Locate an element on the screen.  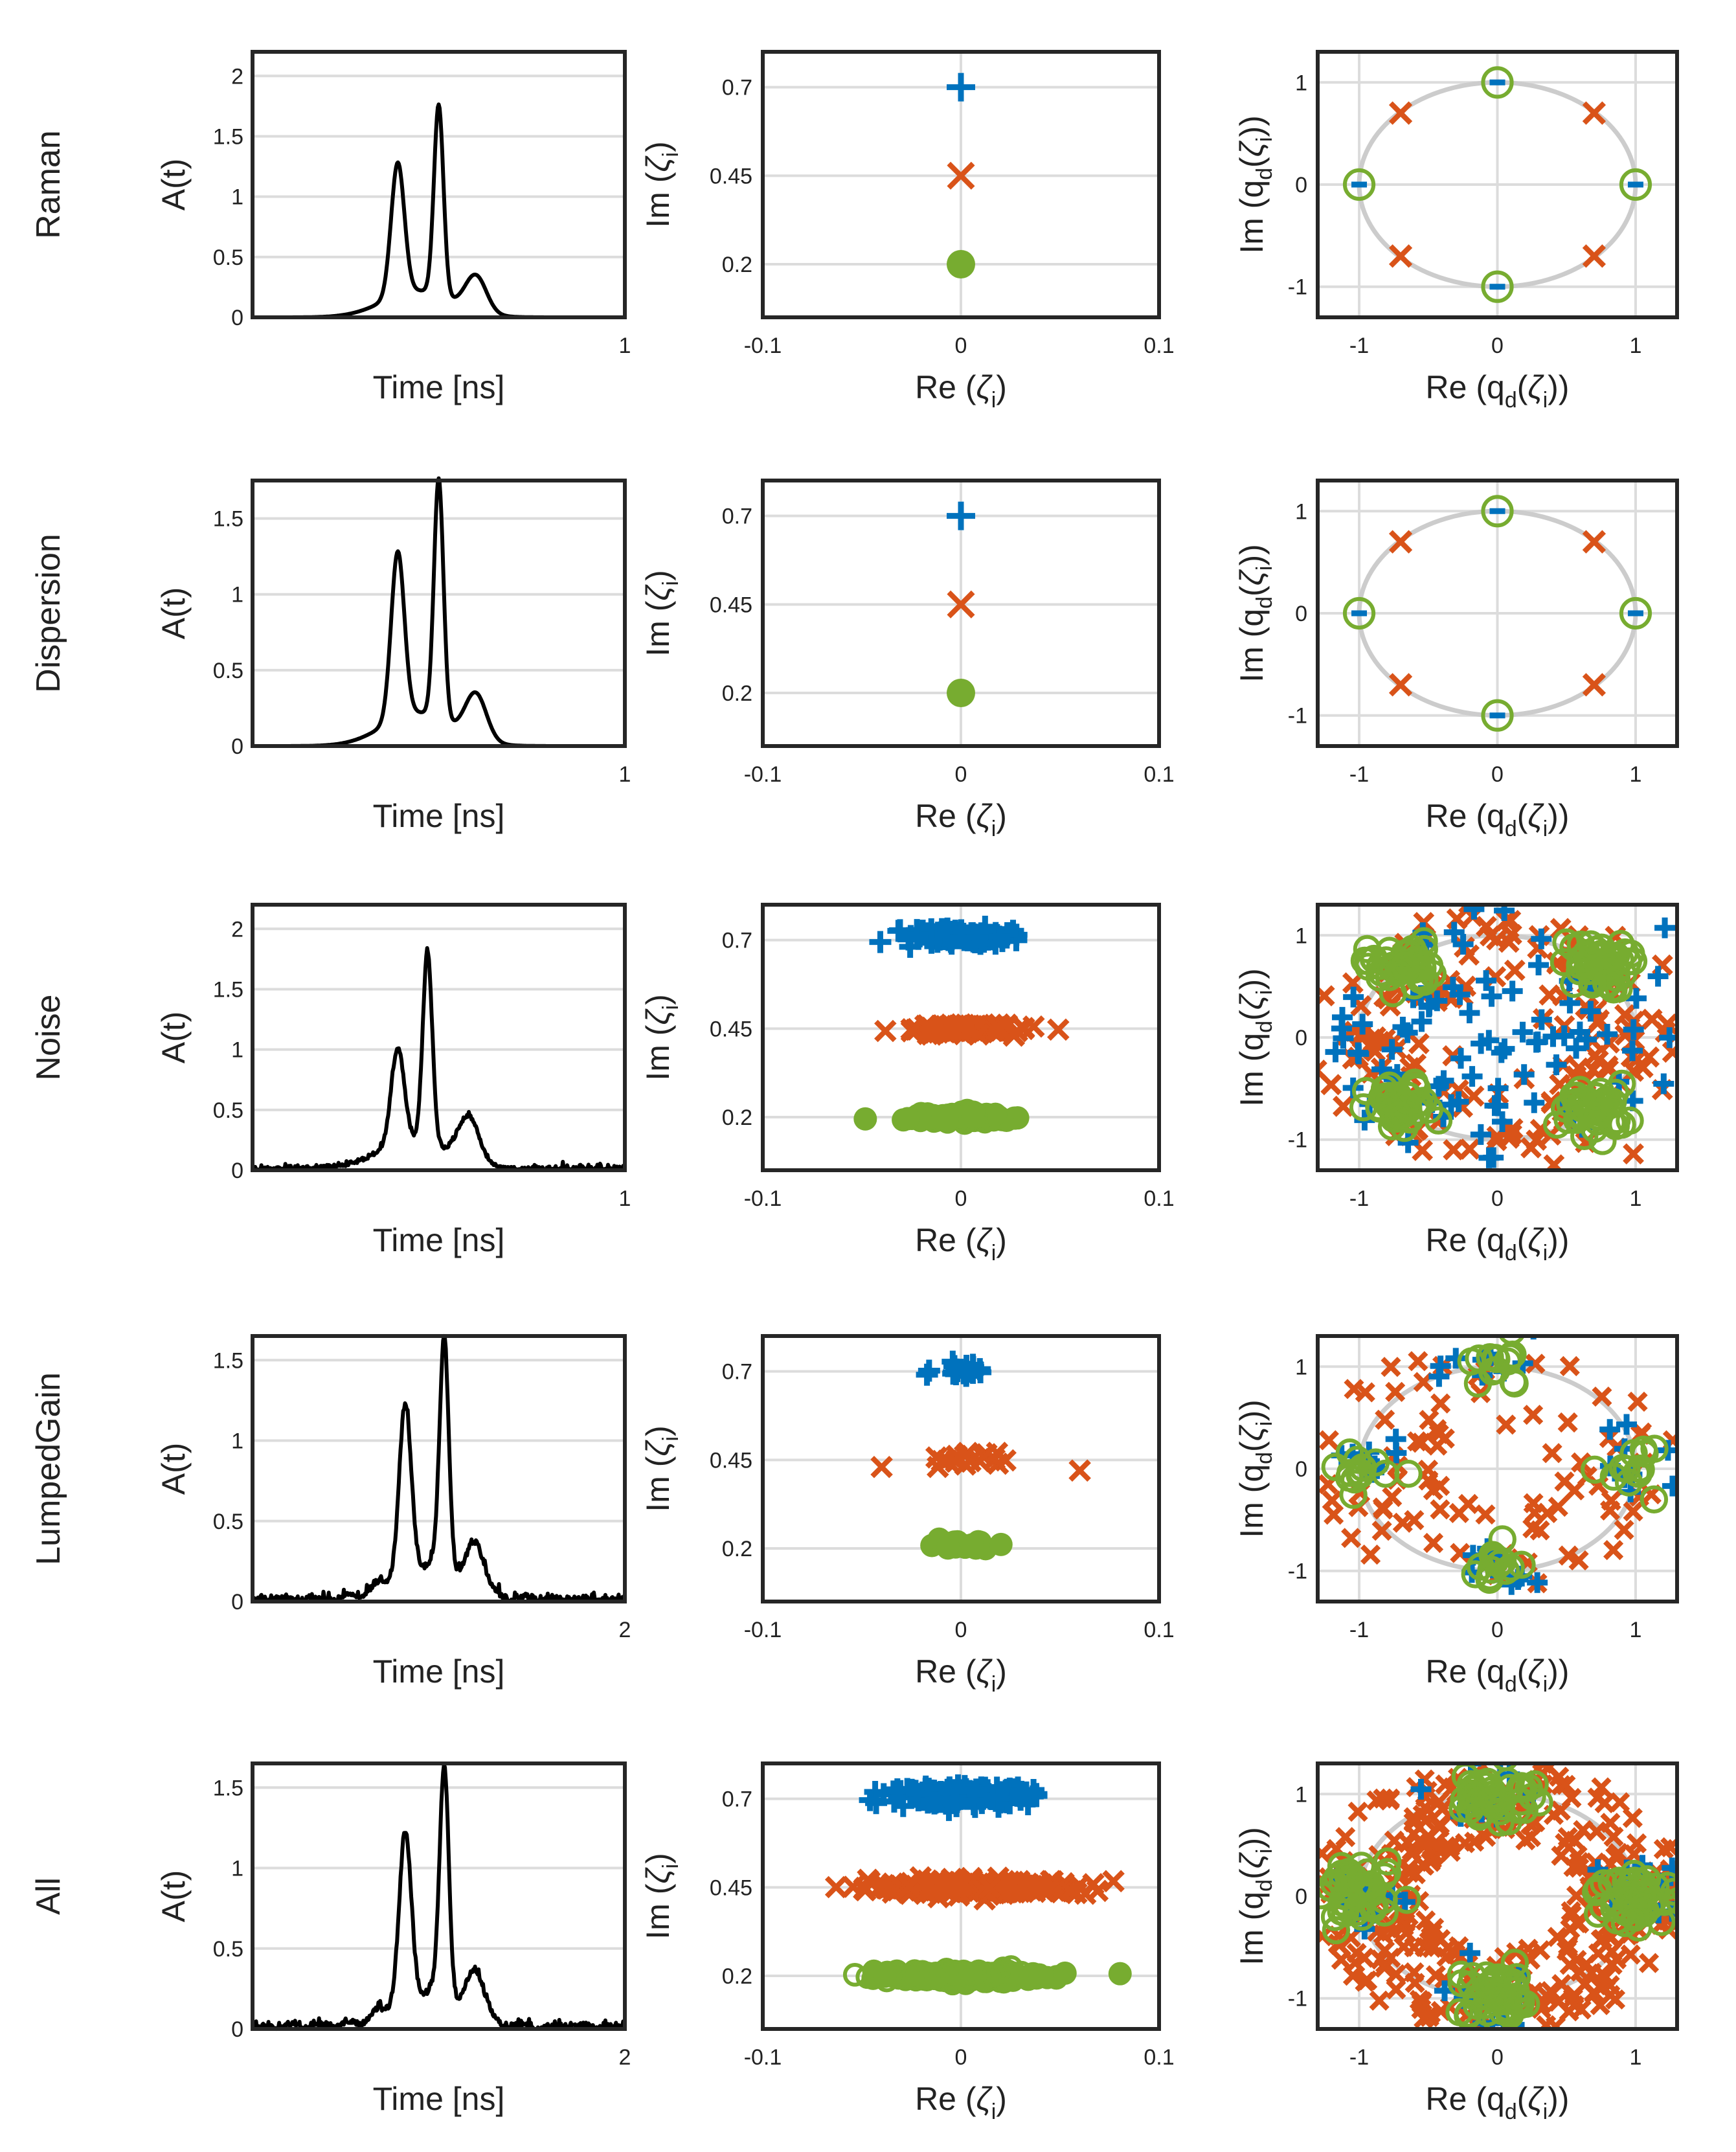
time-ylabel: A(t) is located at coordinates (173, 613).